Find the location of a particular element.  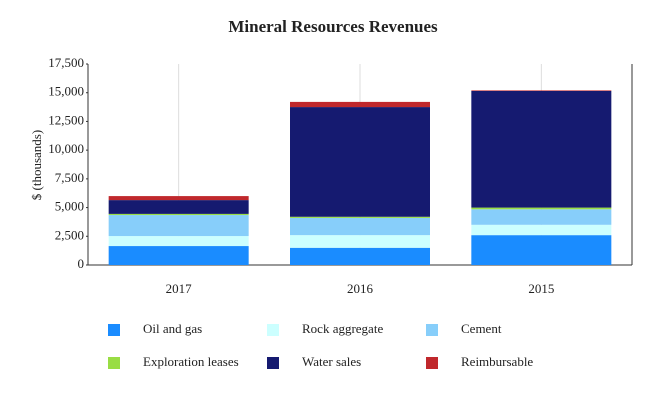

legend-label: Cement is located at coordinates (481, 328).